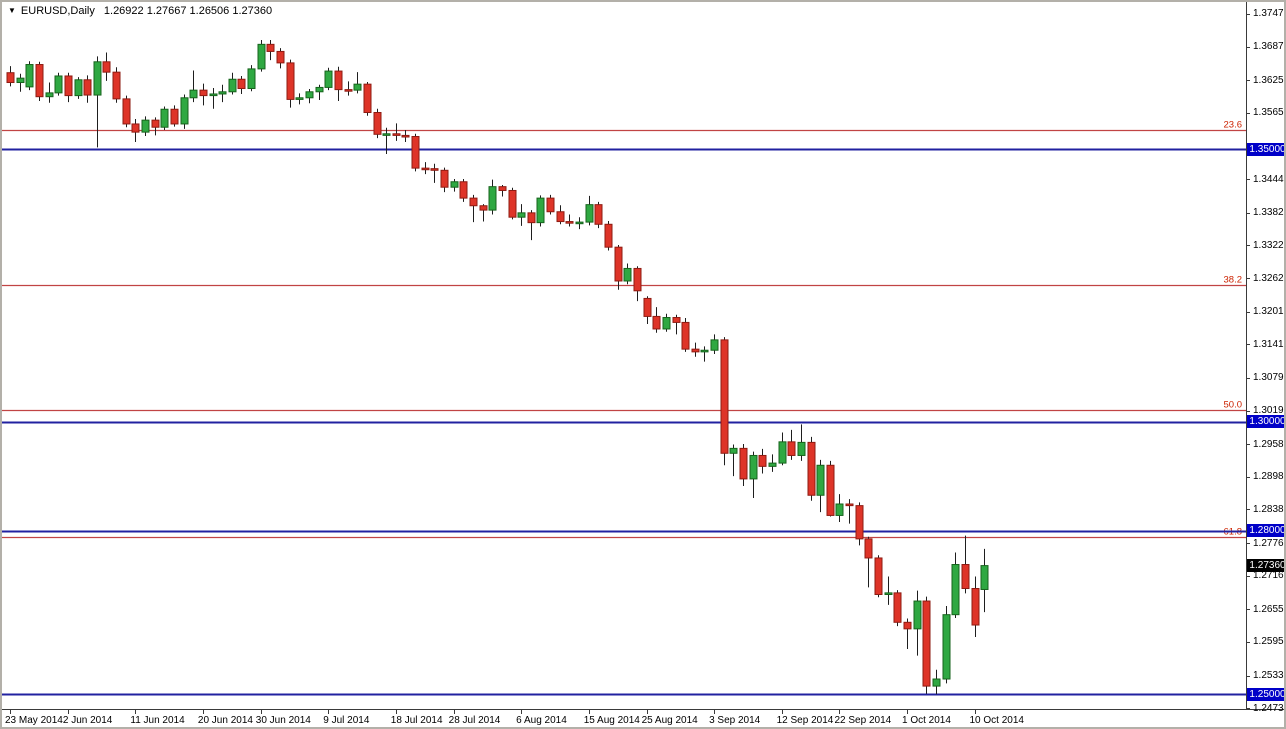  What do you see at coordinates (1269, 708) in the screenshot?
I see `y-axis-label: 1.24735` at bounding box center [1269, 708].